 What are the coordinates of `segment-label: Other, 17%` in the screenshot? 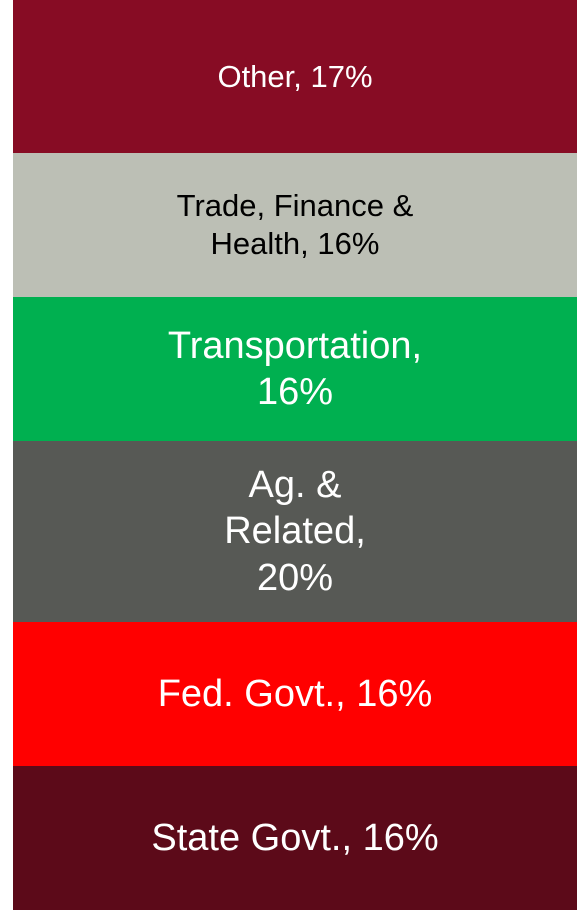 It's located at (295, 76).